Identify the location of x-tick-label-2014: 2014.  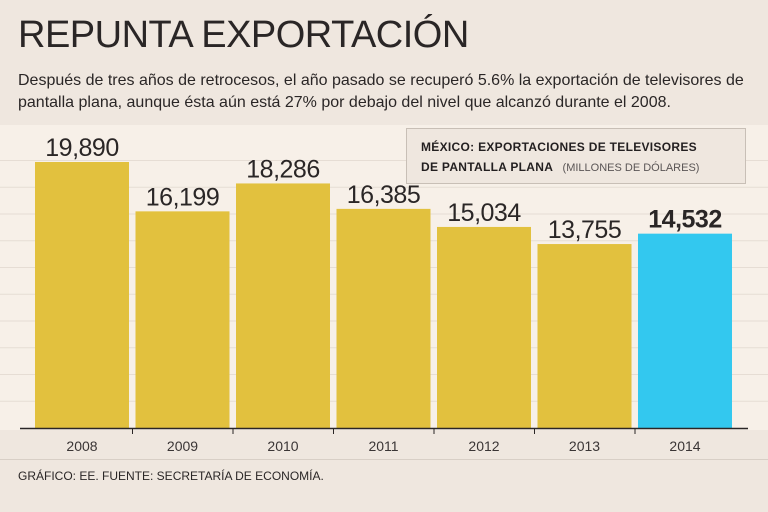
(684, 446).